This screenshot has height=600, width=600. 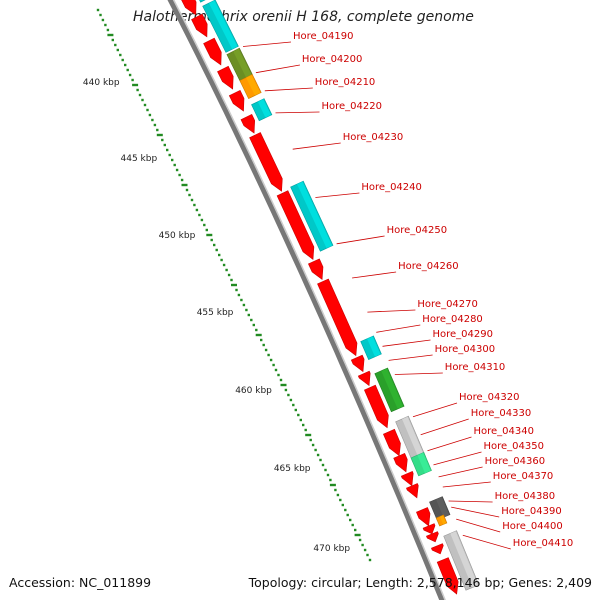 I want to click on gene-label: Hore_04410, so click(x=517, y=542).